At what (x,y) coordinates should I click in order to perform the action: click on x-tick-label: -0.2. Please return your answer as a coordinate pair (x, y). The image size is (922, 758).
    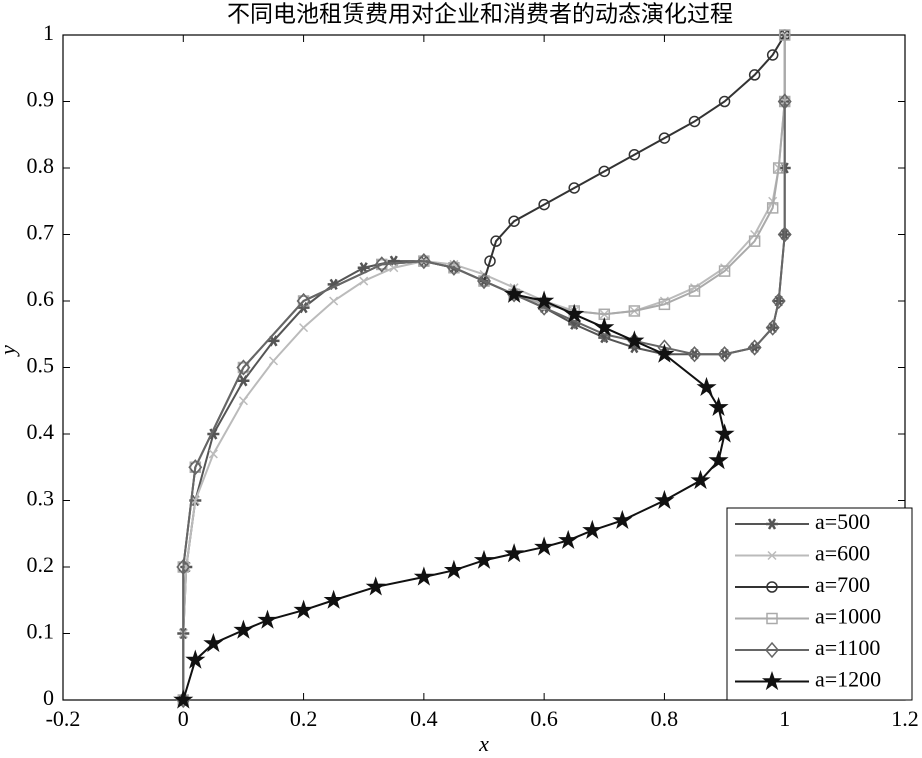
    Looking at the image, I should click on (63, 718).